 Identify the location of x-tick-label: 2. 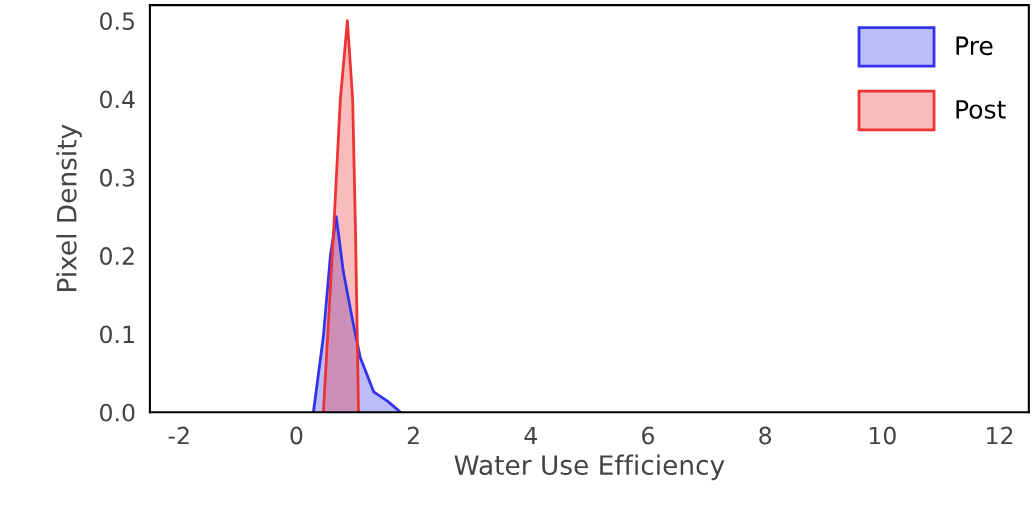
(413, 435).